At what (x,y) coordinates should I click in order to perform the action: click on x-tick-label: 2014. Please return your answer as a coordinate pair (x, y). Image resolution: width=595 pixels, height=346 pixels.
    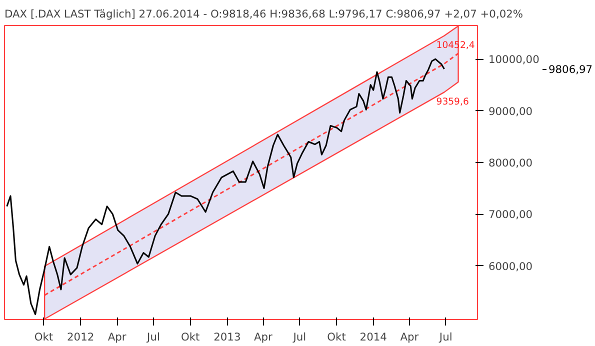
    Looking at the image, I should click on (374, 337).